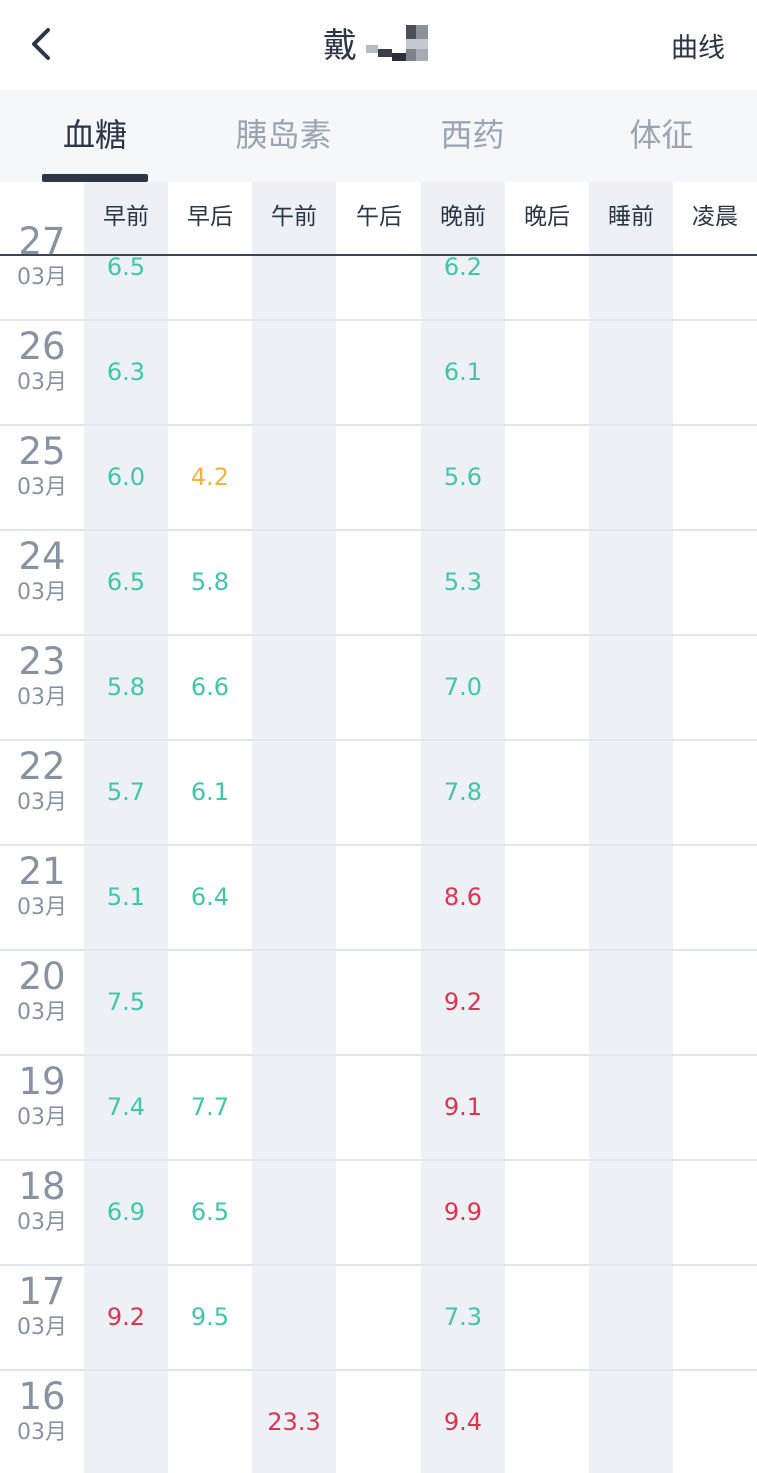  What do you see at coordinates (463, 267) in the screenshot?
I see `glucose-value: 6.2` at bounding box center [463, 267].